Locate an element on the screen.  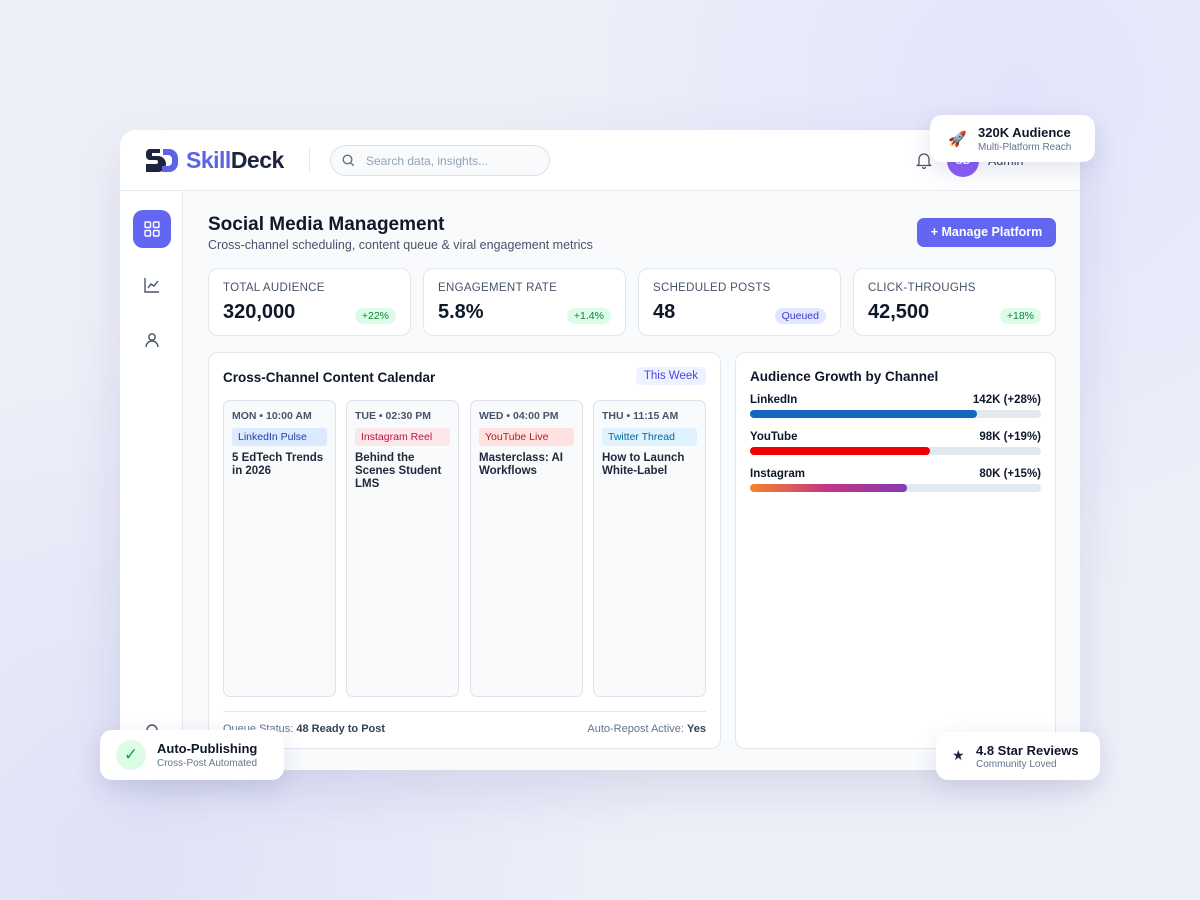
nav-dashboard is located at coordinates (152, 229).